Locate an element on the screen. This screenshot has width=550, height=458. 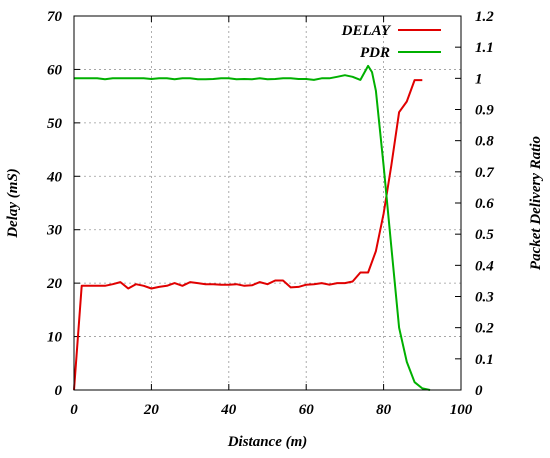
y2-tick-label: 0.9 is located at coordinates (484, 111).